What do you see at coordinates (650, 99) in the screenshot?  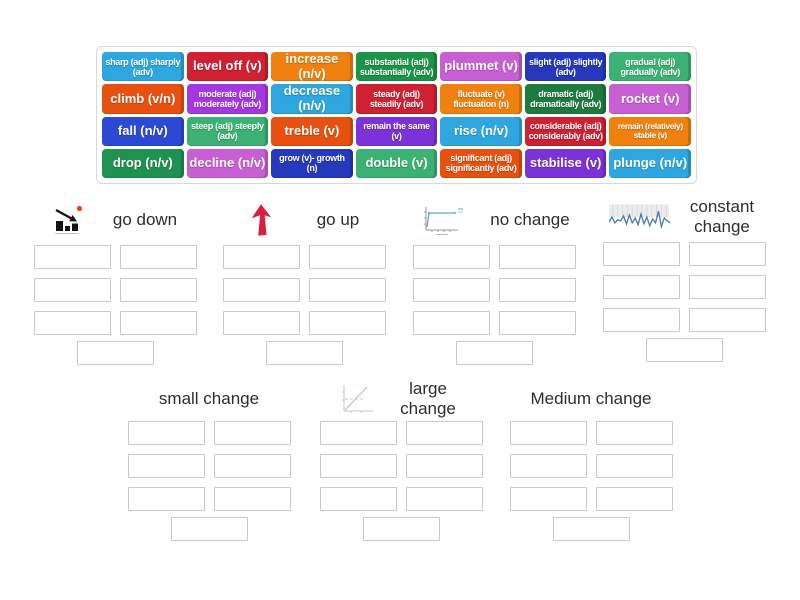 I see `word-tile: rocket (v)` at bounding box center [650, 99].